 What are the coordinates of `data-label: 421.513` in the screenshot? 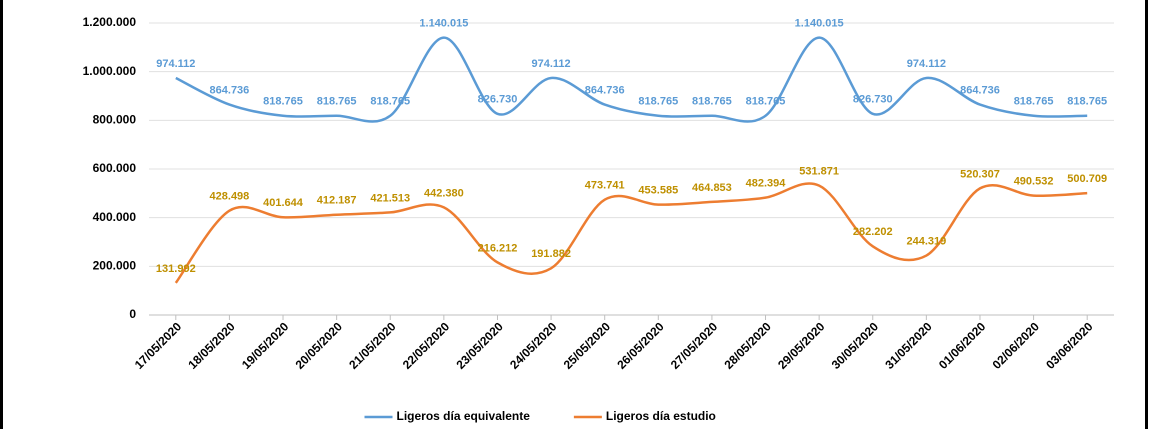 It's located at (390, 198).